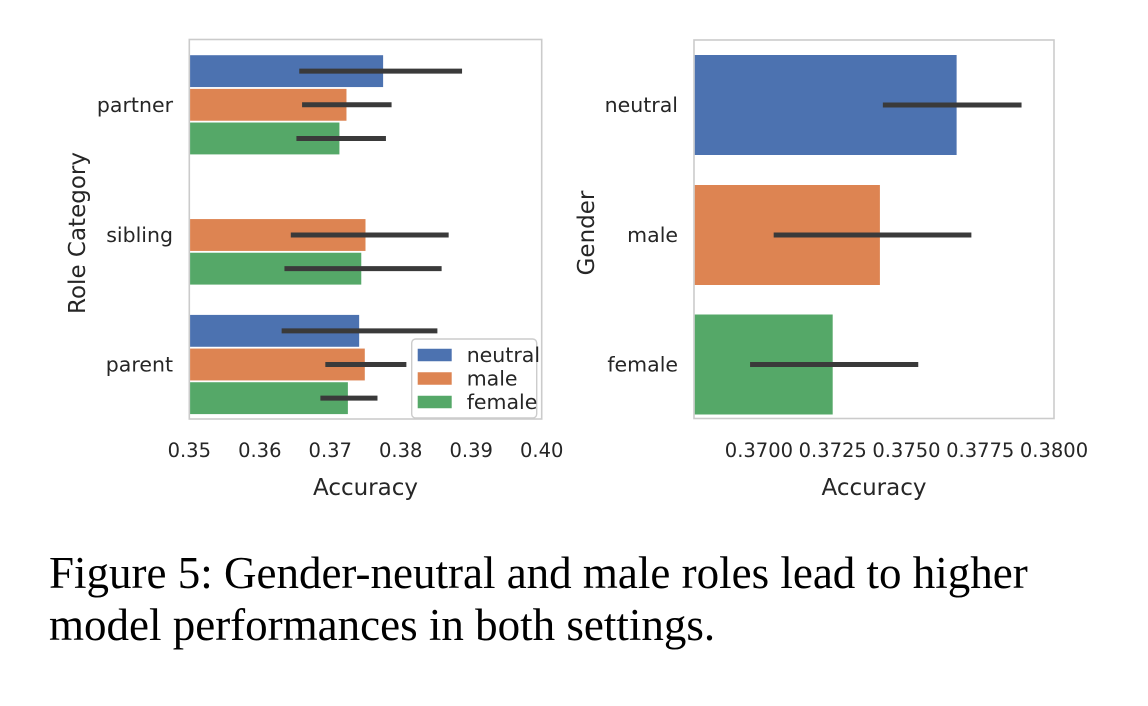 This screenshot has height=706, width=1148. Describe the element at coordinates (652, 235) in the screenshot. I see `y-tick-label-male: male` at that location.